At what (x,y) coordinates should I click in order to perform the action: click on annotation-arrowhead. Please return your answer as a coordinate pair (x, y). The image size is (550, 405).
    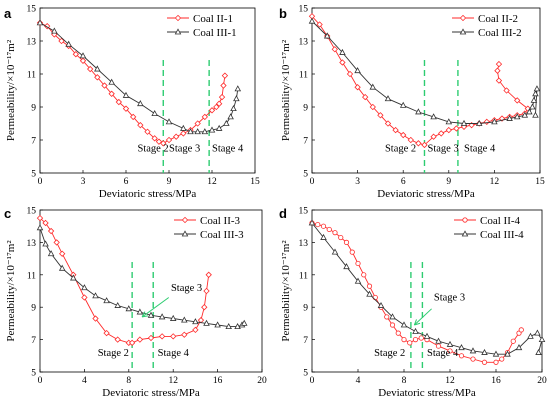
    Looking at the image, I should click on (417, 322).